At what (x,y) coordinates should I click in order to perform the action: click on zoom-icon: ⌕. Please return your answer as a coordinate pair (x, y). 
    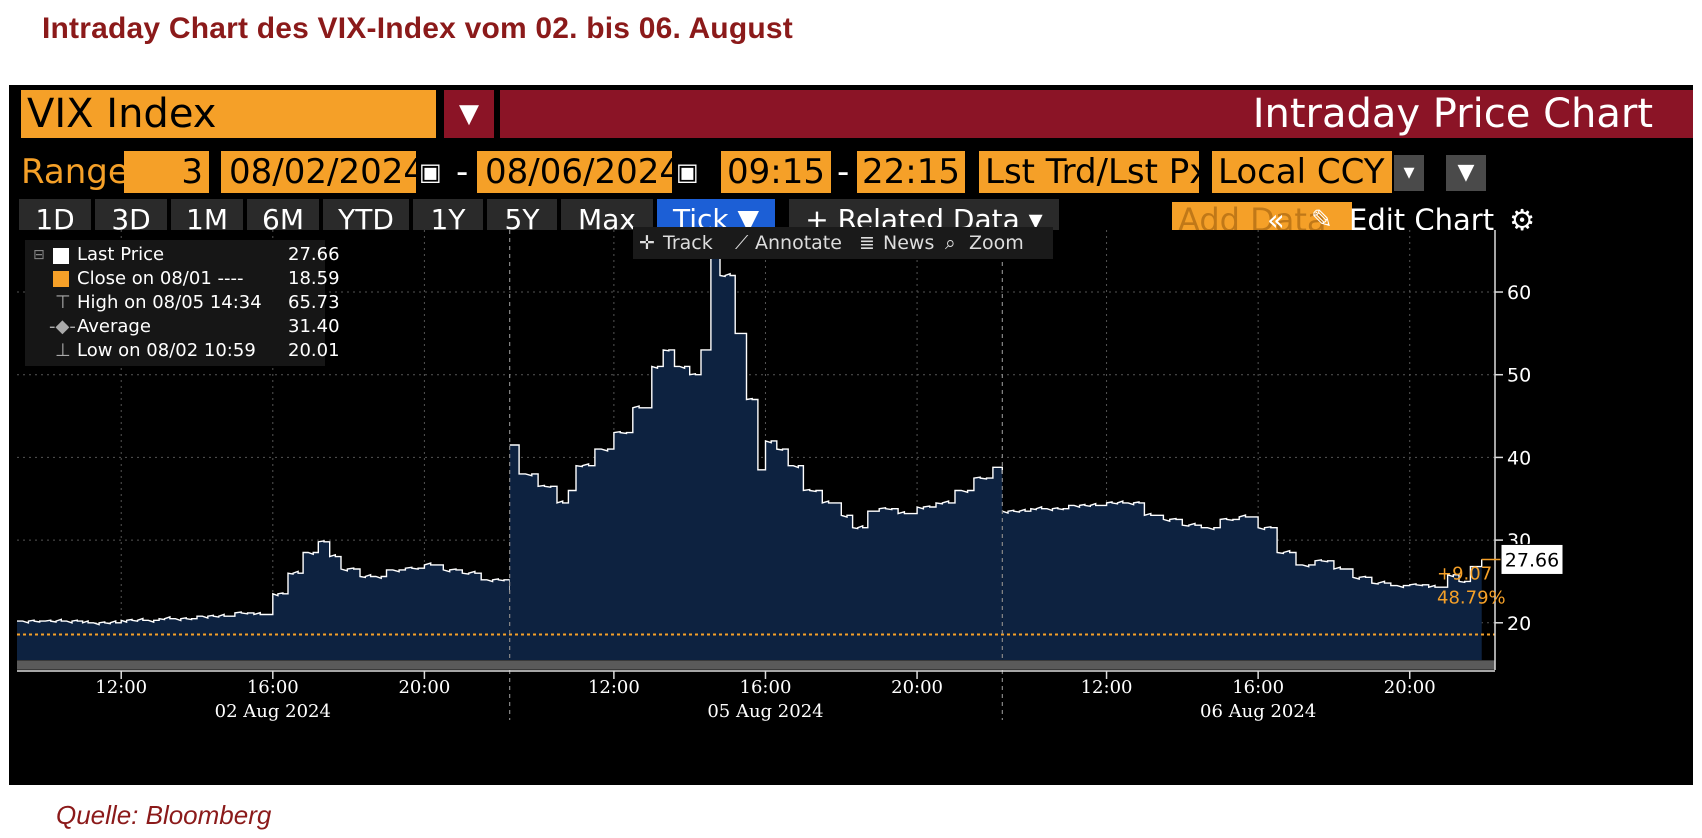
    Looking at the image, I should click on (950, 243).